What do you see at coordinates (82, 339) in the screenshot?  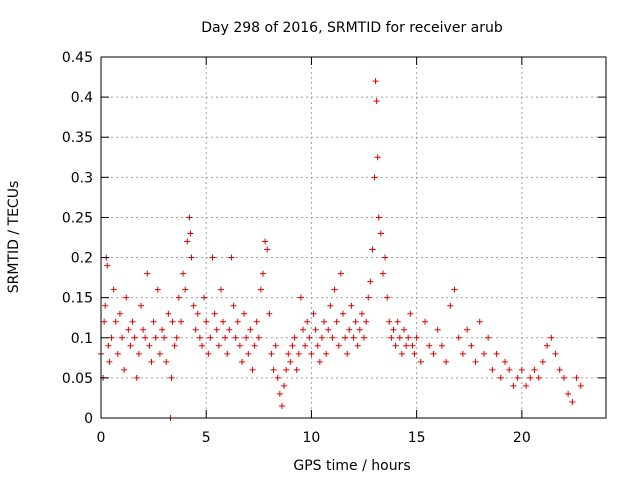 I see `y-tick-label: 0.1` at bounding box center [82, 339].